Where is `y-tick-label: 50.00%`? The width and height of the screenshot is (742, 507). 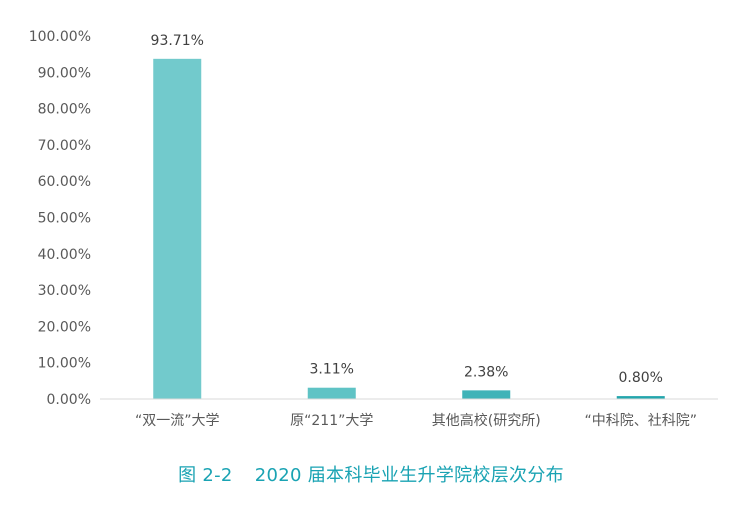 y-tick-label: 50.00% is located at coordinates (64, 219).